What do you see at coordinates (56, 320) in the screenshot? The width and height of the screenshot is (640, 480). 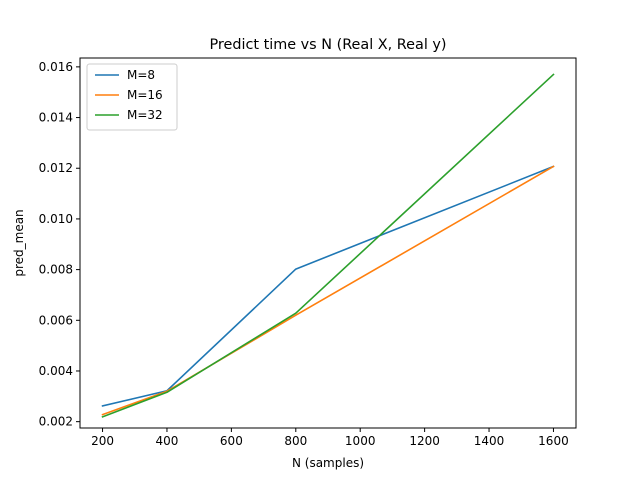 I see `y-tick-label: 0.006` at bounding box center [56, 320].